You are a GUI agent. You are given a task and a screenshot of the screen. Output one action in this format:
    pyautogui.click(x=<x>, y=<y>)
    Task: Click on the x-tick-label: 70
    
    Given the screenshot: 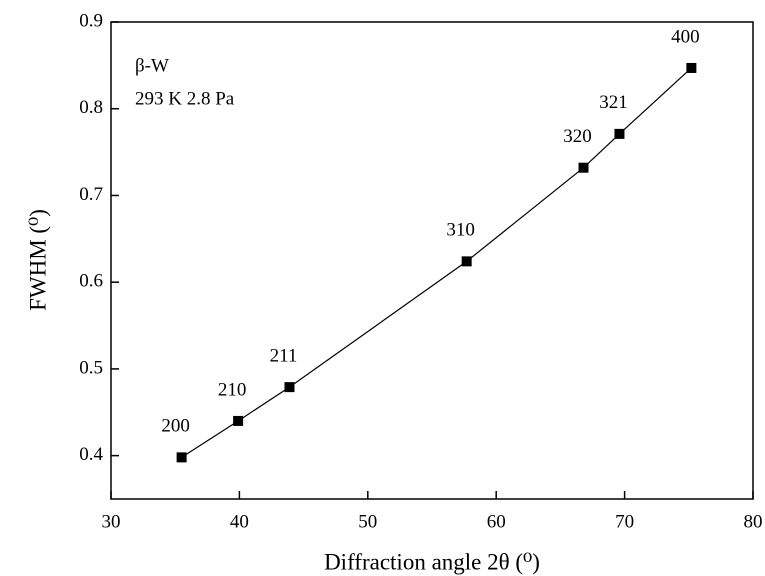 What is the action you would take?
    pyautogui.click(x=624, y=521)
    